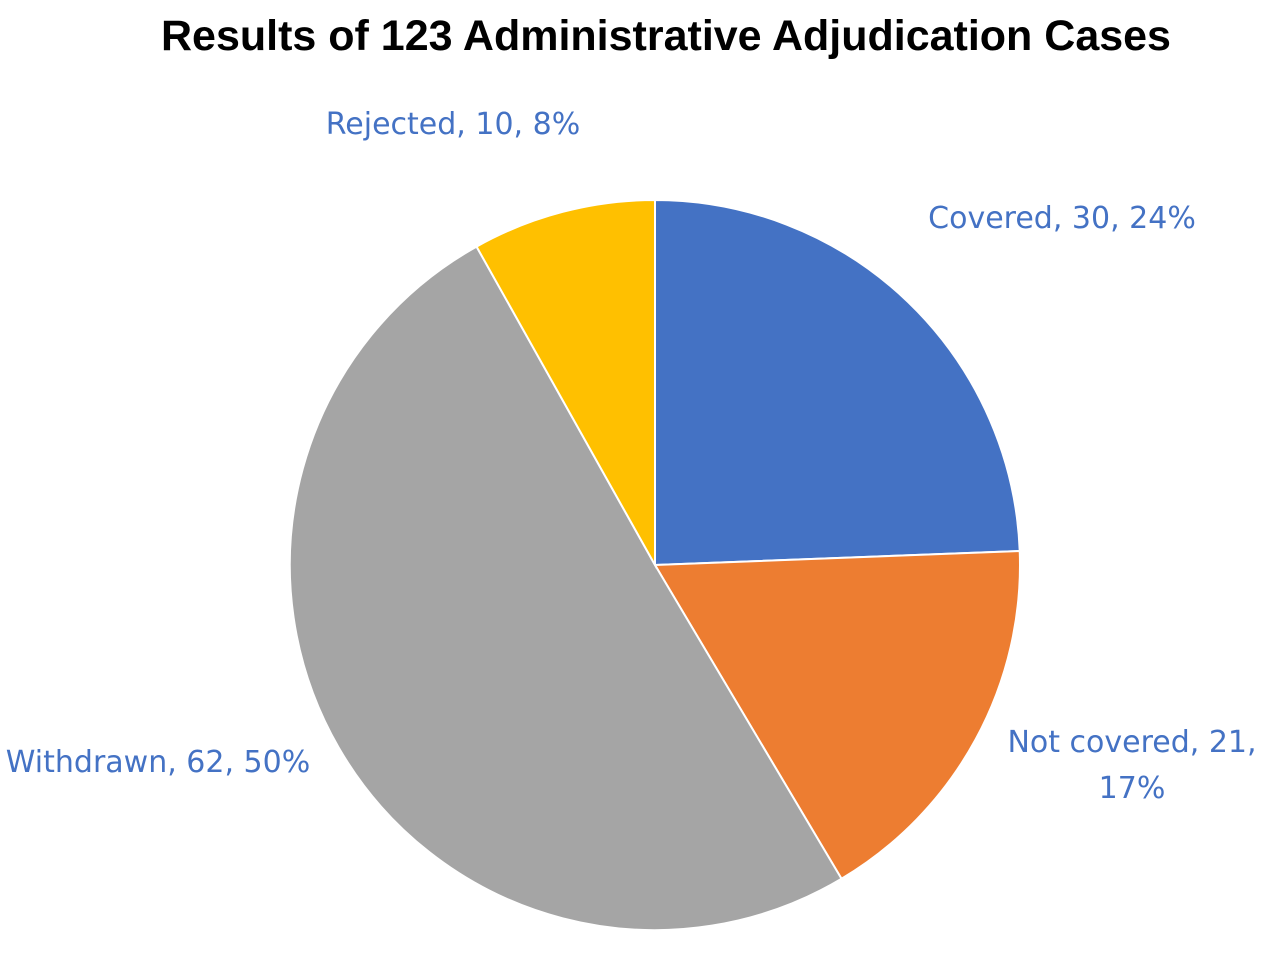 Image resolution: width=1280 pixels, height=963 pixels. What do you see at coordinates (565, 383) in the screenshot?
I see `pie-slice-rejected` at bounding box center [565, 383].